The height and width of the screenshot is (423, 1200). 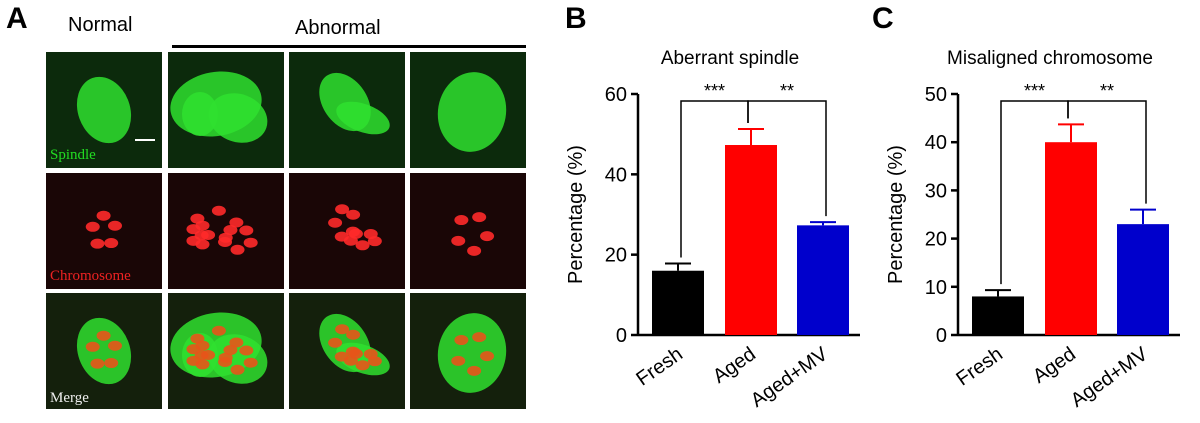 What do you see at coordinates (145, 140) in the screenshot?
I see `scale-bar` at bounding box center [145, 140].